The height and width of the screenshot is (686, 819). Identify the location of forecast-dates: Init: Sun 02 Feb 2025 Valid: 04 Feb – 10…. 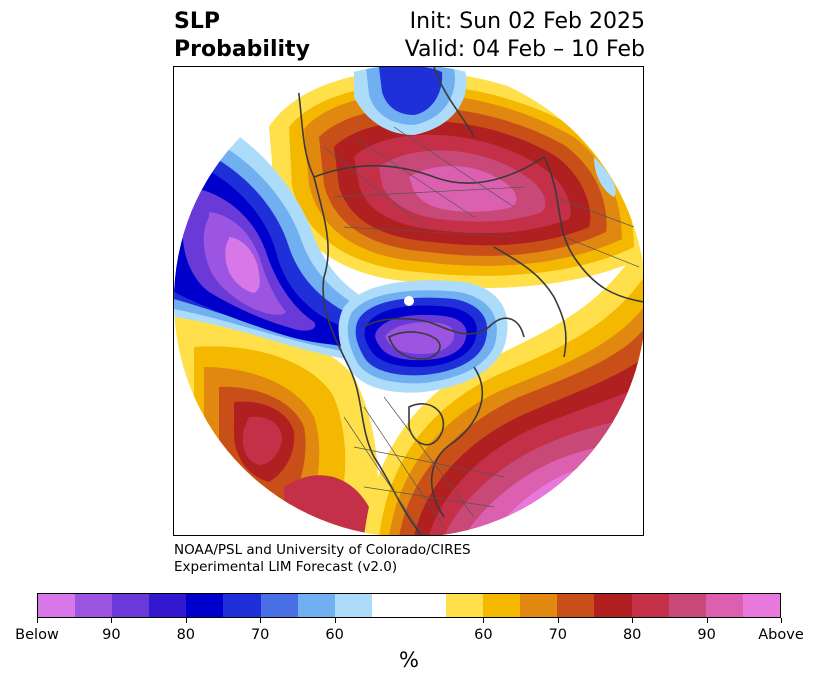
(525, 36).